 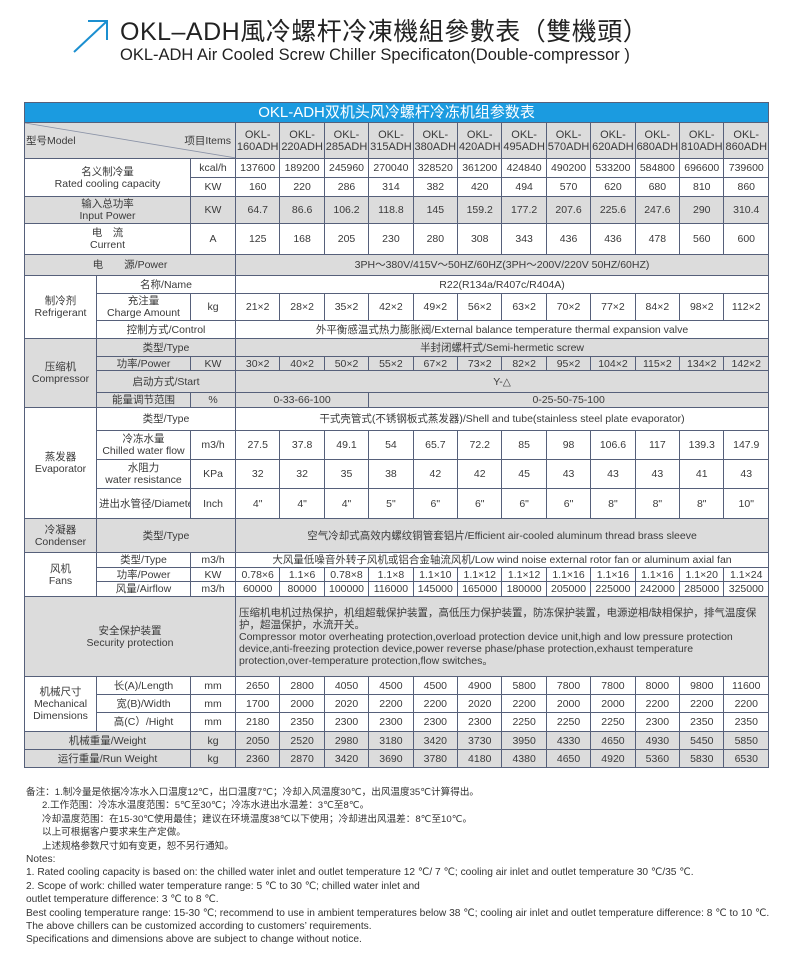 What do you see at coordinates (302, 740) in the screenshot?
I see `value-cell: 2520` at bounding box center [302, 740].